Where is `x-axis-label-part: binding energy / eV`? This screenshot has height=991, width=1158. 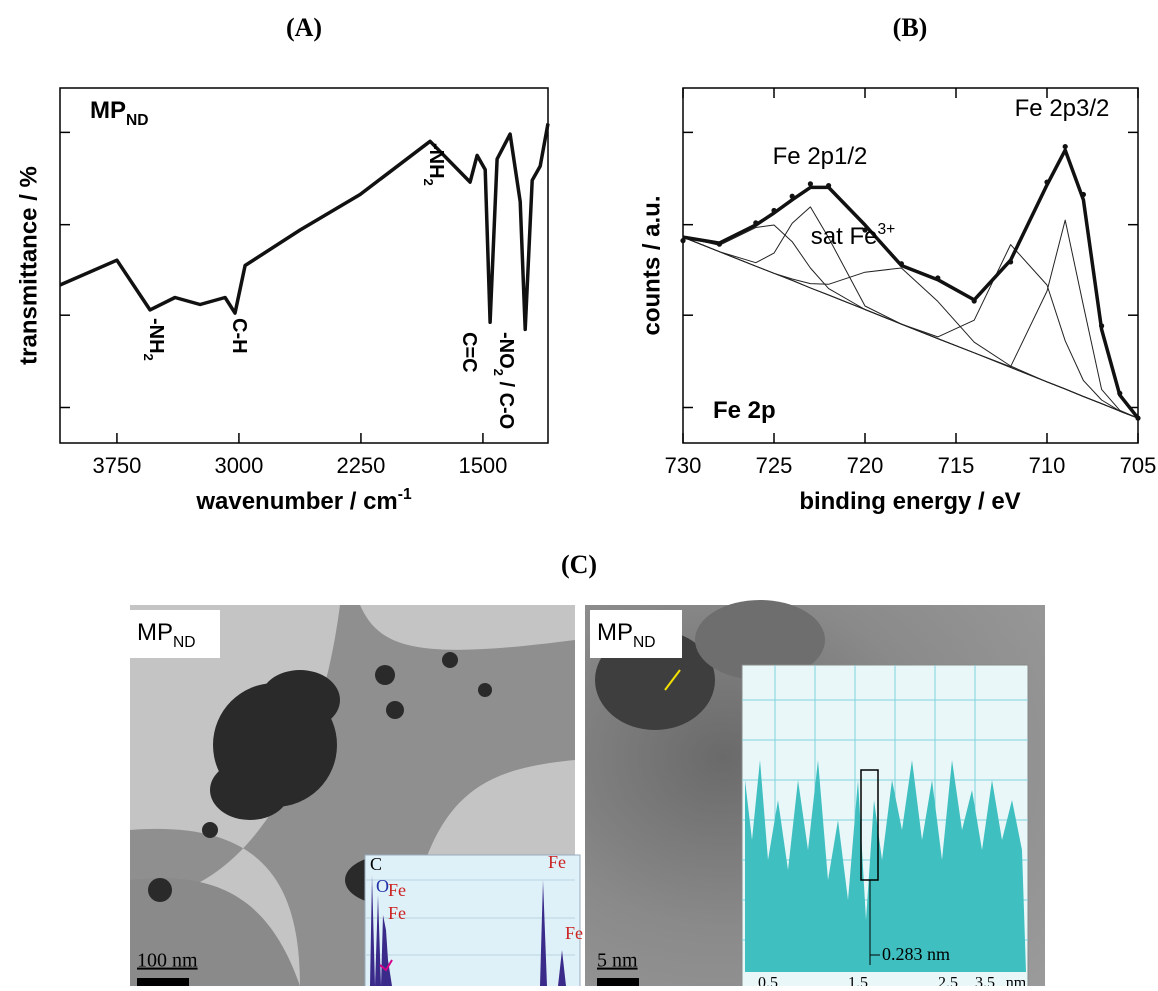
x-axis-label-part: binding energy / eV is located at coordinates (909, 501).